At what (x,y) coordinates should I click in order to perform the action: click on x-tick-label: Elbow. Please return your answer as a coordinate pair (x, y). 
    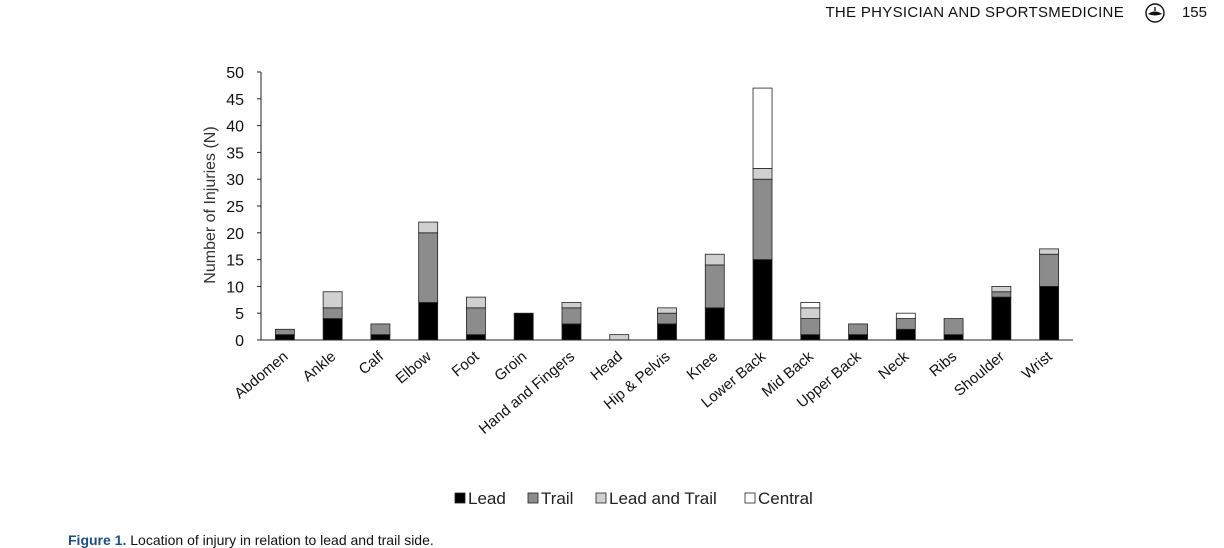
    Looking at the image, I should click on (414, 367).